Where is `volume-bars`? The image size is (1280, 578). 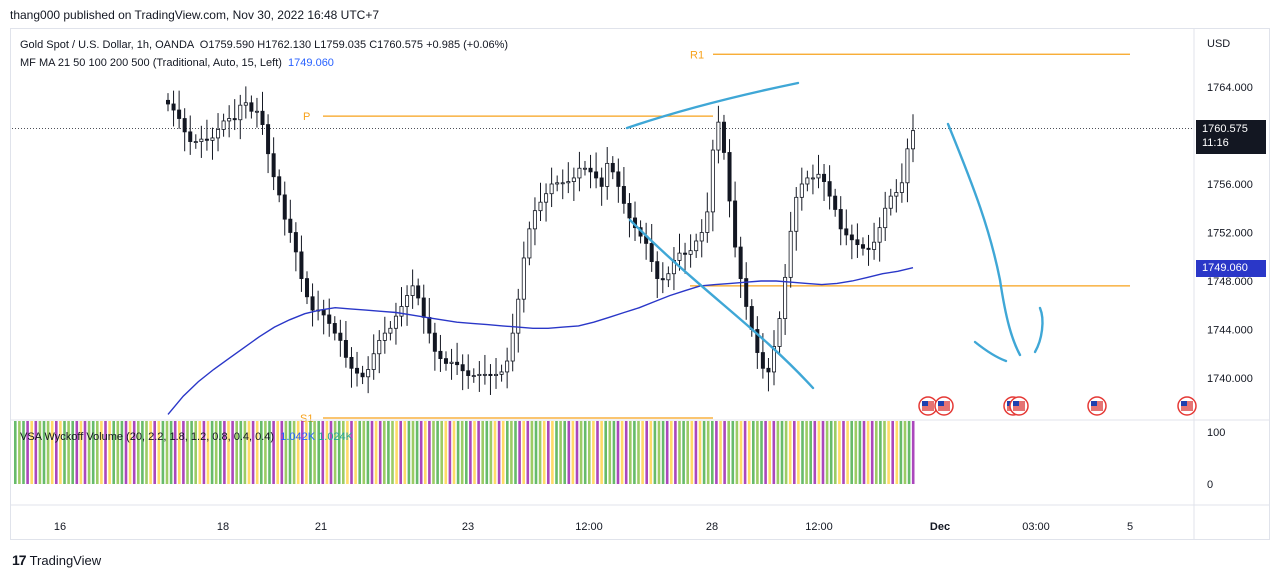 volume-bars is located at coordinates (464, 452).